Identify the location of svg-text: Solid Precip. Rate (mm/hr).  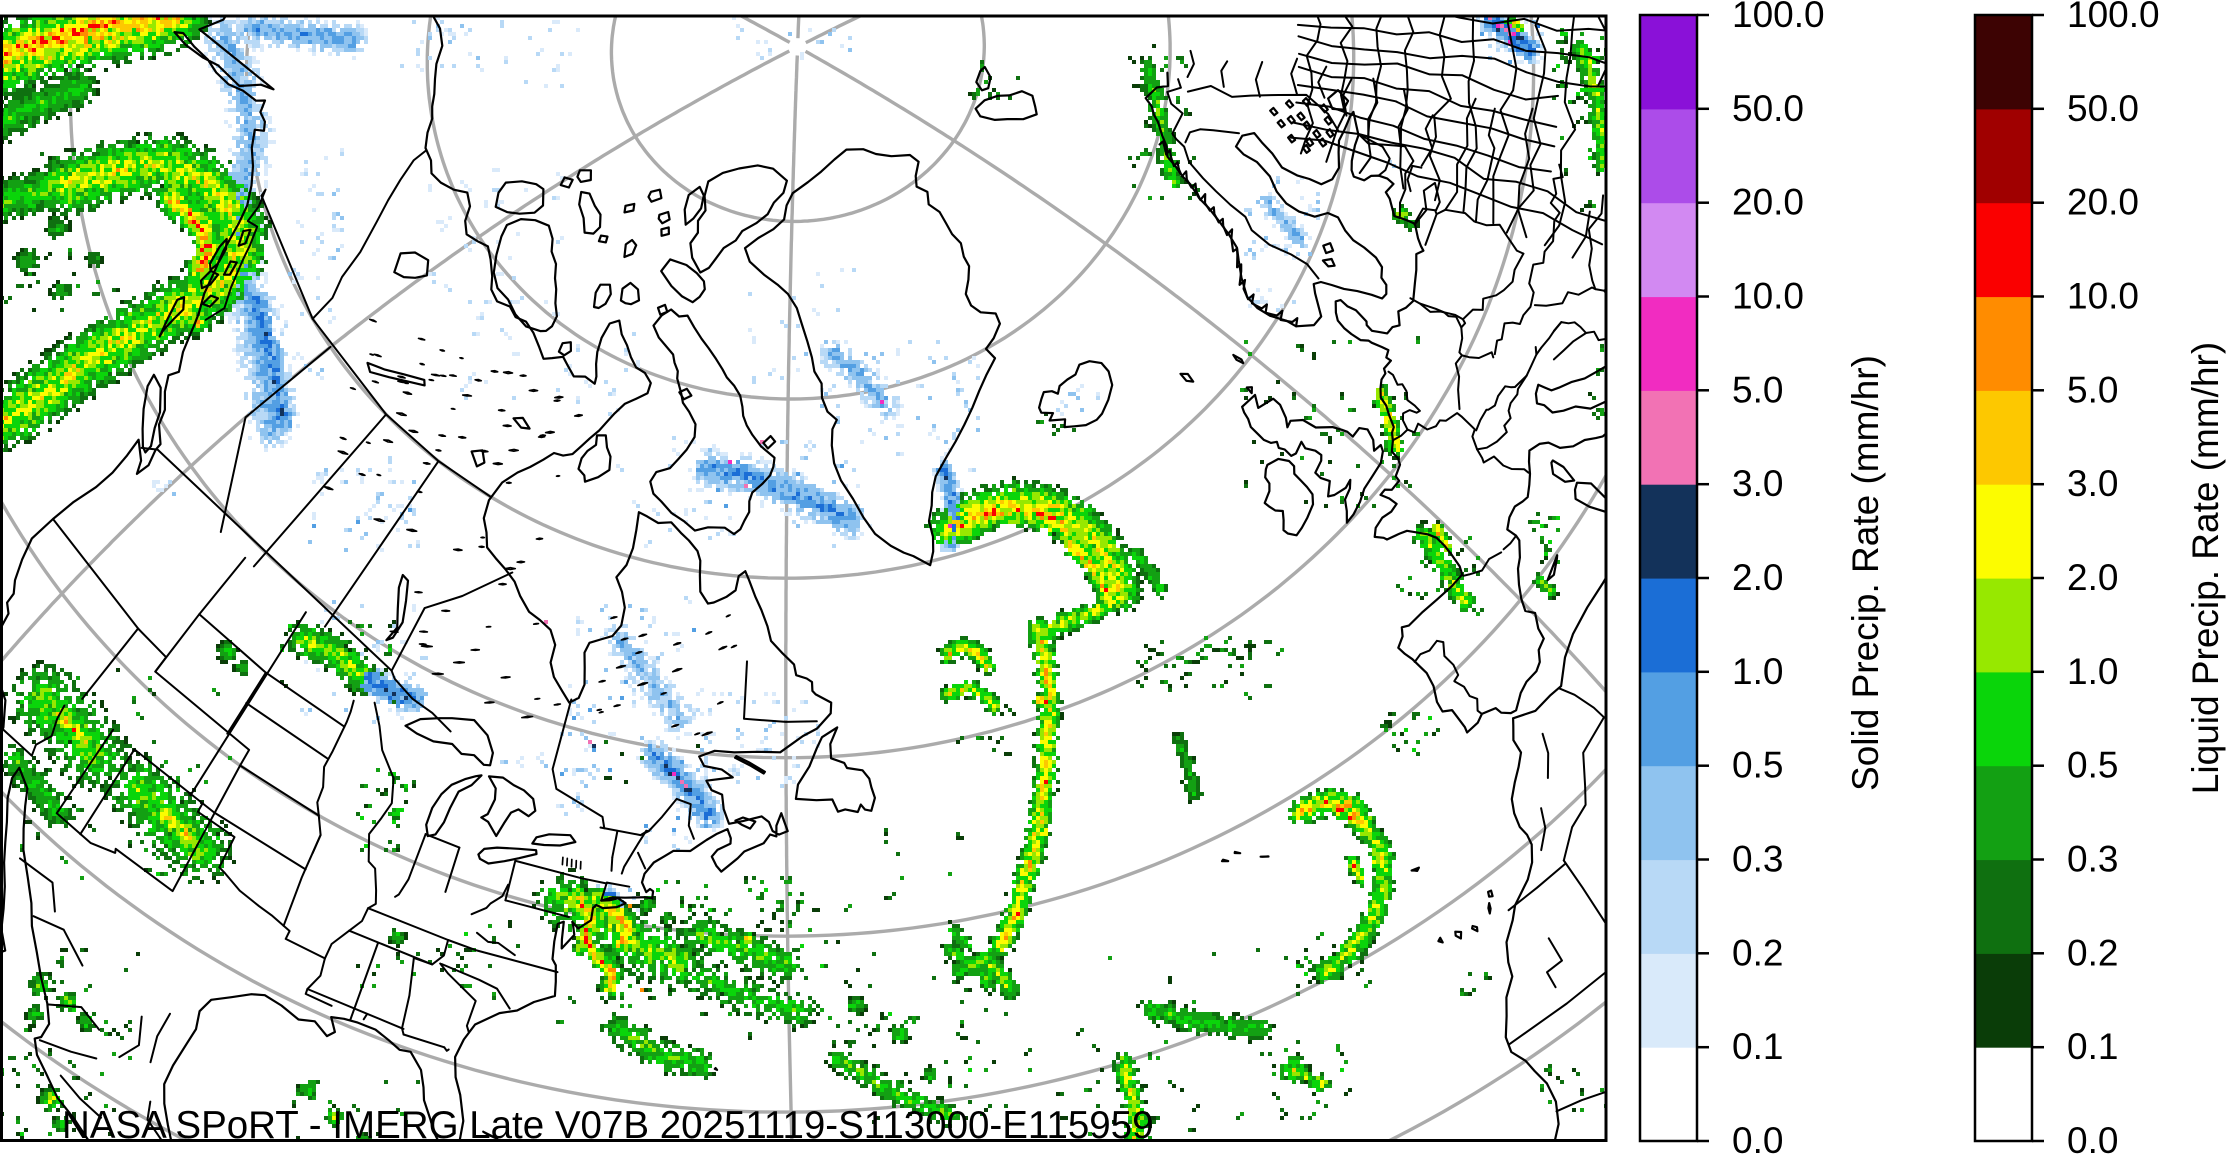
(1865, 573).